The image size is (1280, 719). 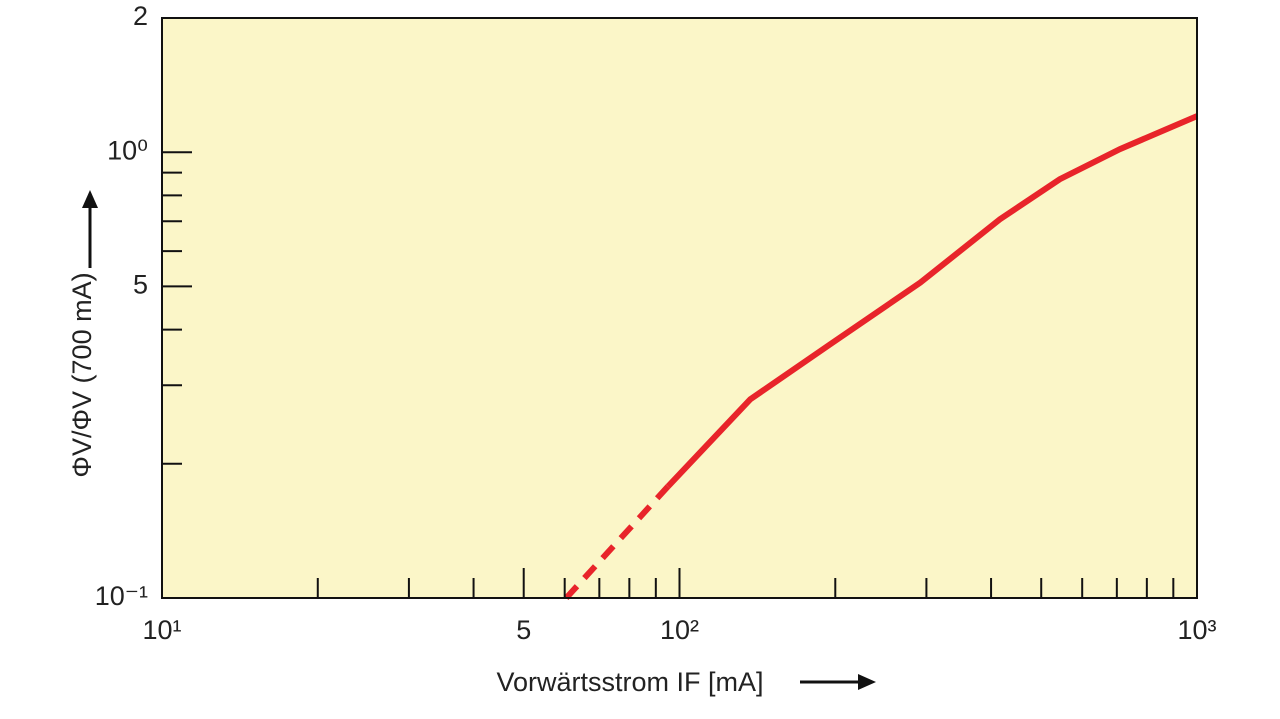 What do you see at coordinates (629, 682) in the screenshot?
I see `x-axis-label: Vorwärtsstrom IF [mA]` at bounding box center [629, 682].